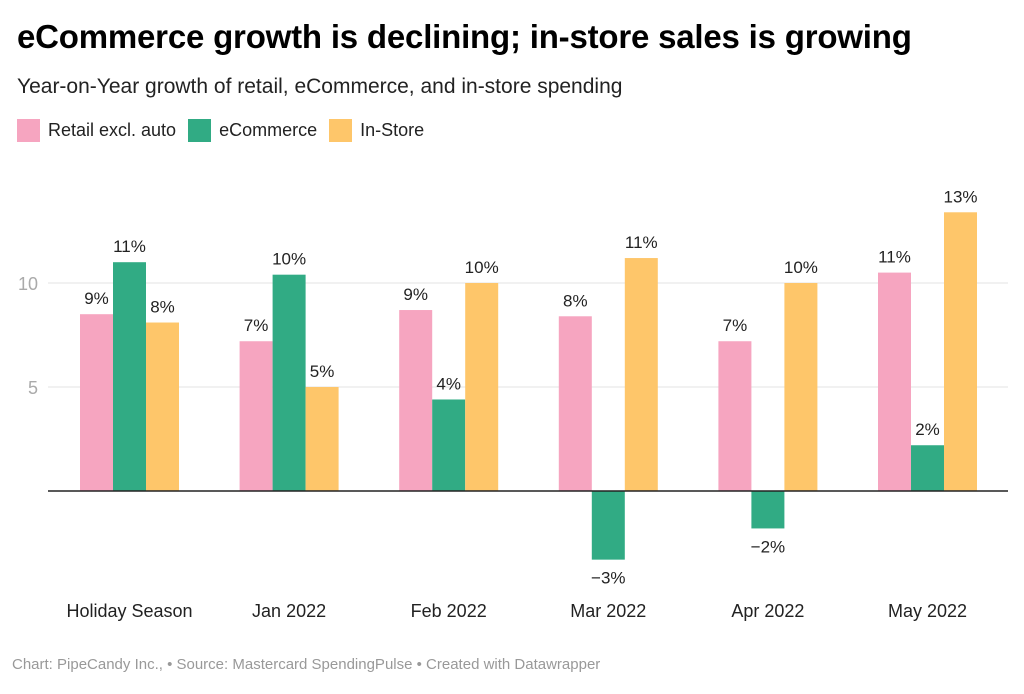 This screenshot has height=694, width=1024. Describe the element at coordinates (927, 429) in the screenshot. I see `data-label: 2%` at that location.